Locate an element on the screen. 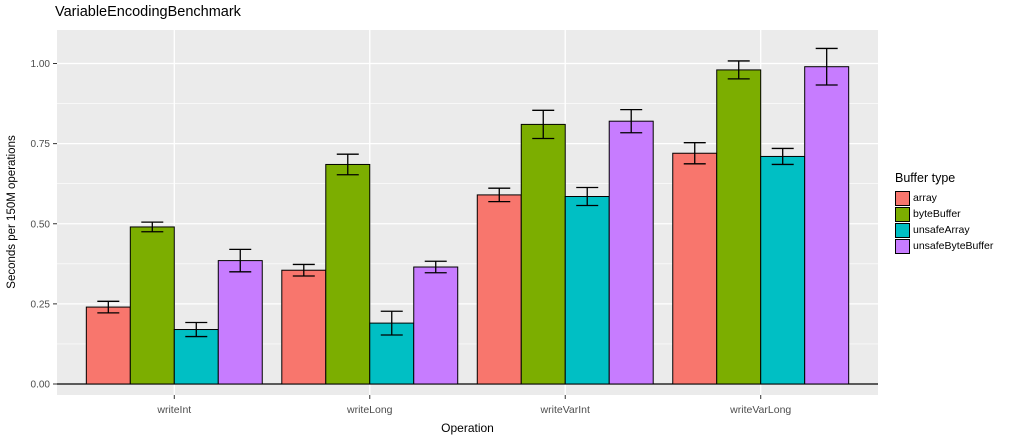 This screenshot has width=1024, height=445. error-bar-byteBuffer-writeVarInt is located at coordinates (543, 124).